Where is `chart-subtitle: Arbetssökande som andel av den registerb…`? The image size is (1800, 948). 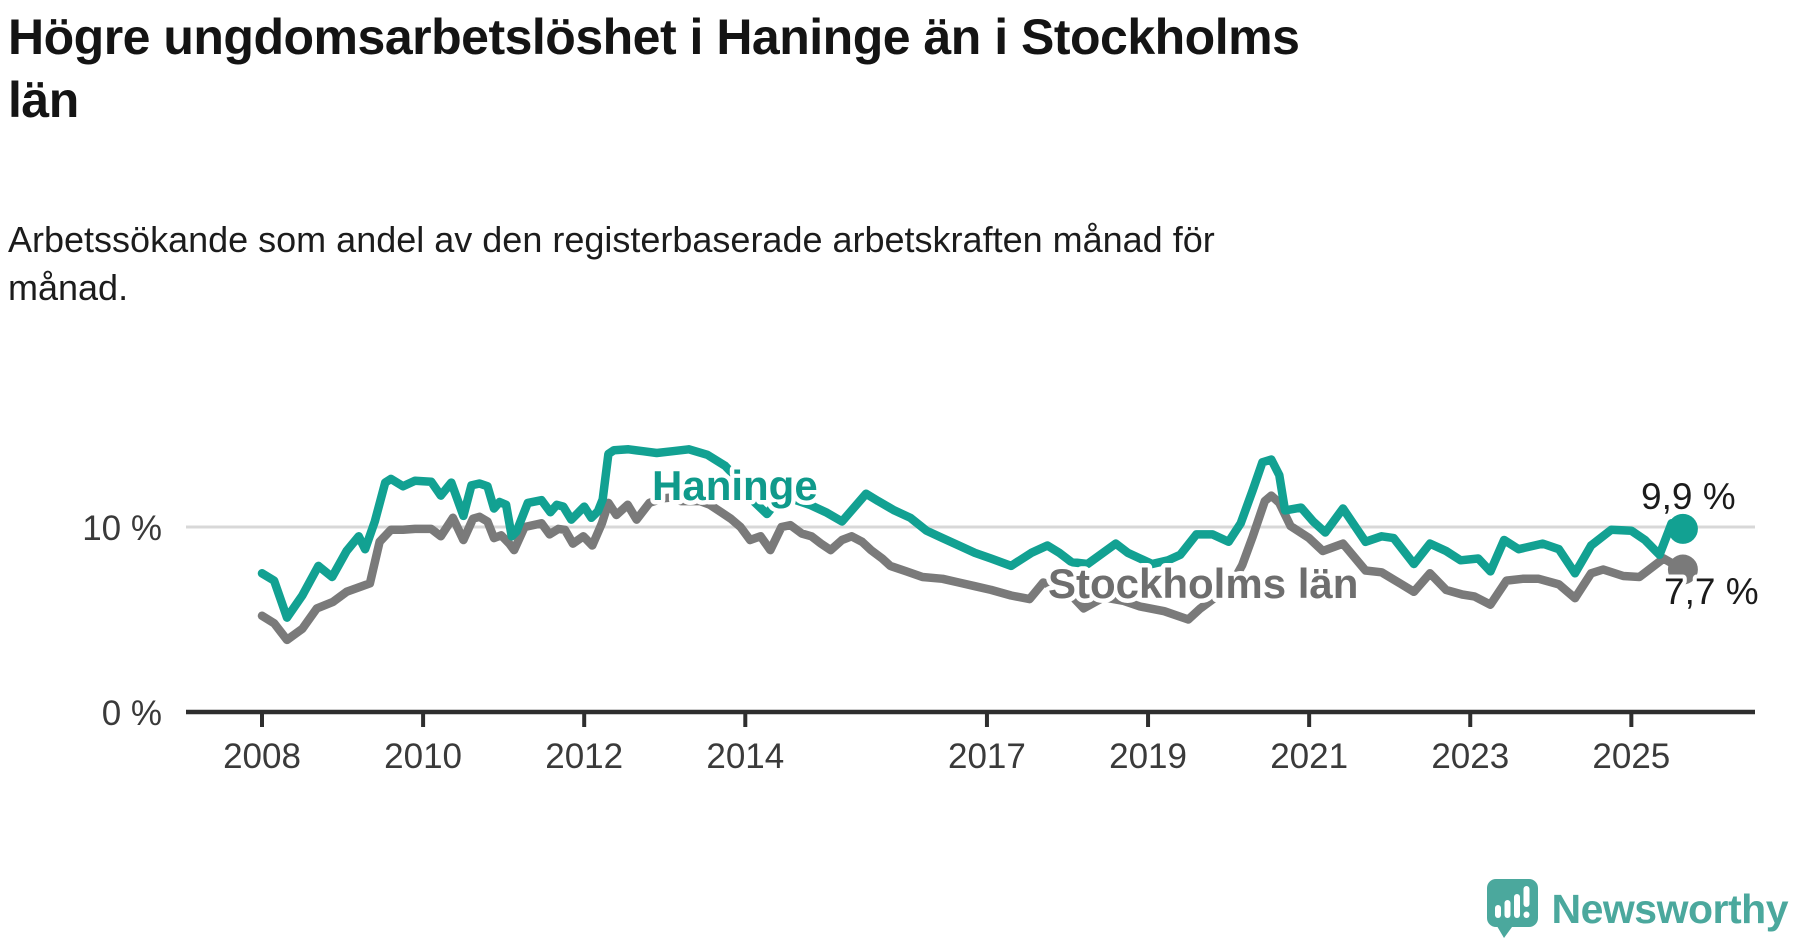
chart-subtitle: Arbetssökande som andel av den registerb… is located at coordinates (611, 263).